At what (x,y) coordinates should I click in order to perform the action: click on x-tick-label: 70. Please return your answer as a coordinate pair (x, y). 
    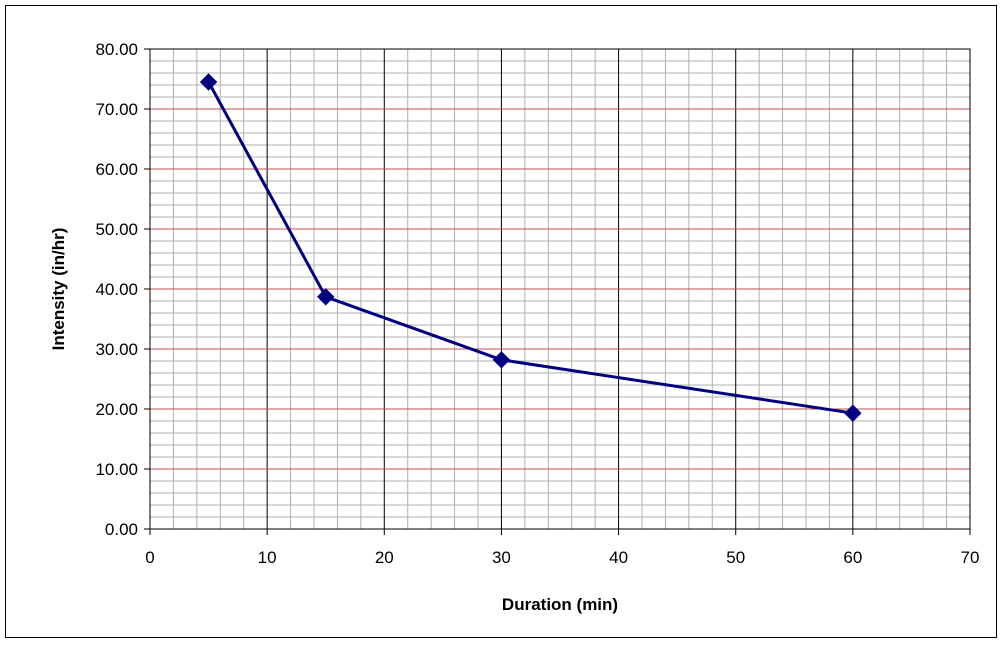
    Looking at the image, I should click on (970, 557).